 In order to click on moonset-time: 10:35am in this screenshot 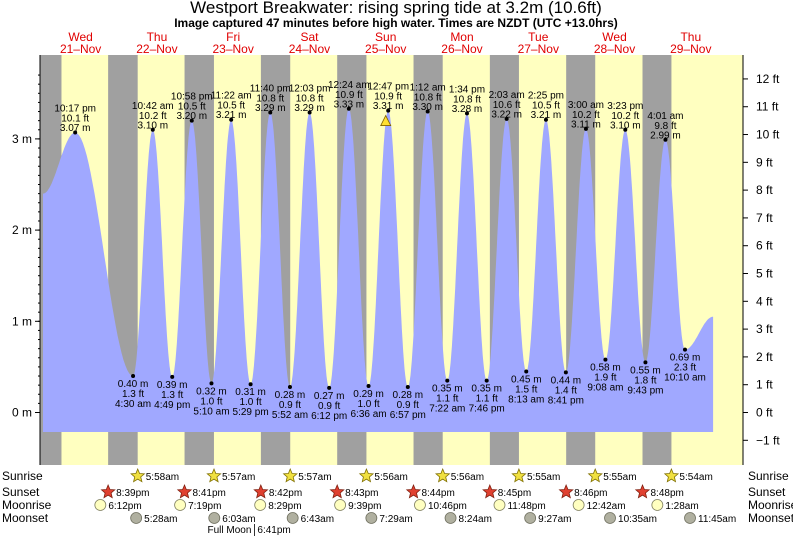, I will do `click(637, 519)`.